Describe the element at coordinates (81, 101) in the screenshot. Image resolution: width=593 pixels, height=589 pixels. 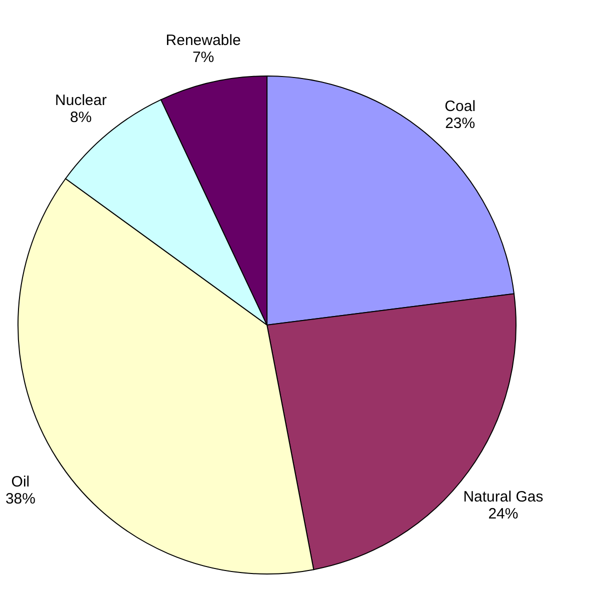
I see `slice-label: Nuclear` at that location.